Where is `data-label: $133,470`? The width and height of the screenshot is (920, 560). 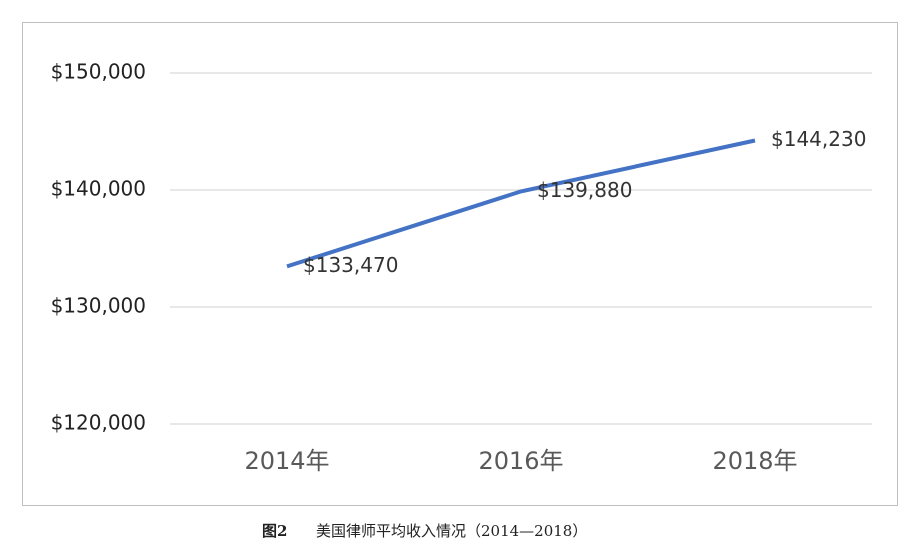 data-label: $133,470 is located at coordinates (350, 265).